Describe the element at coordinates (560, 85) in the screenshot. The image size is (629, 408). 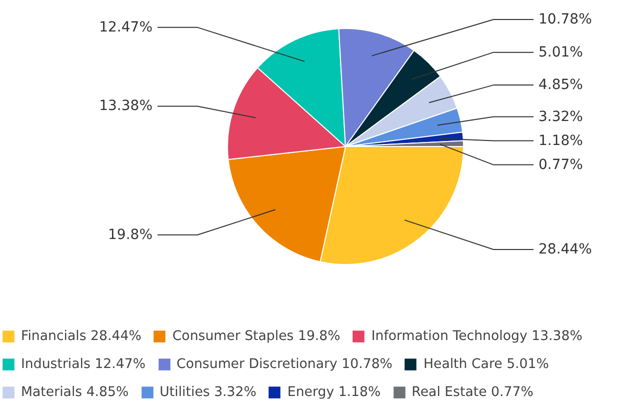
I see `data-label: 4.85%` at that location.